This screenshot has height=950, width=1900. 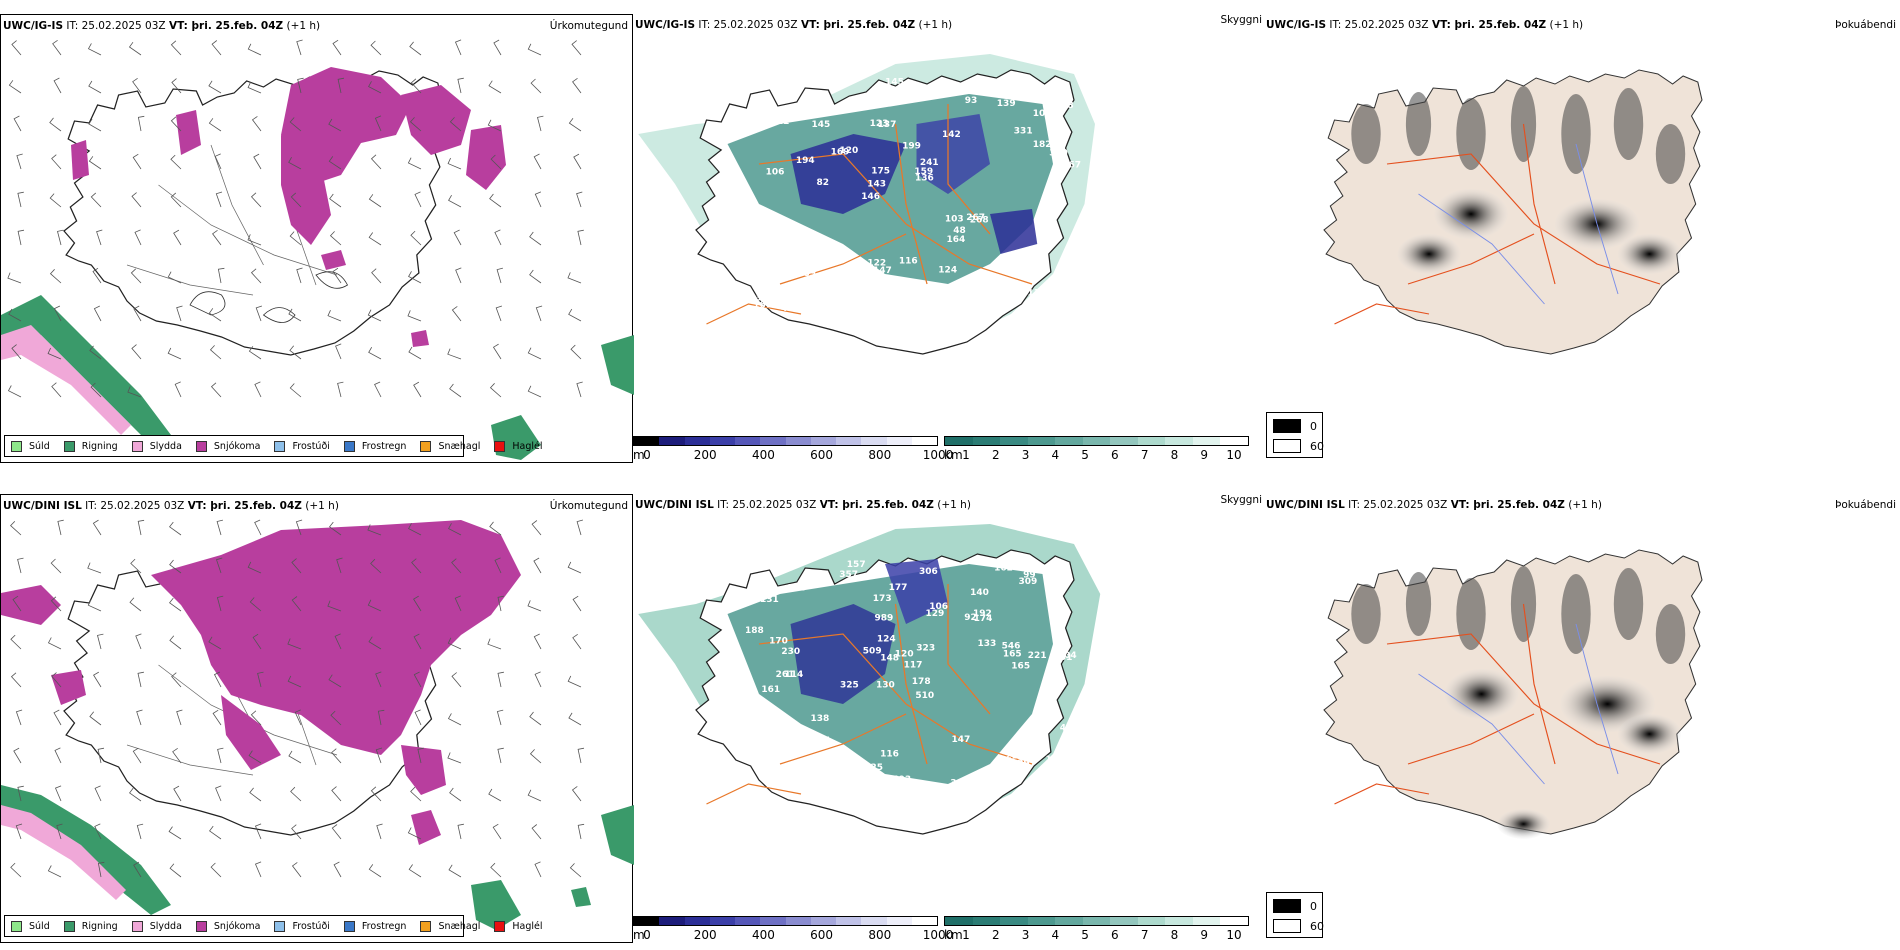 I want to click on cloud-base-label: 143, so click(x=821, y=291).